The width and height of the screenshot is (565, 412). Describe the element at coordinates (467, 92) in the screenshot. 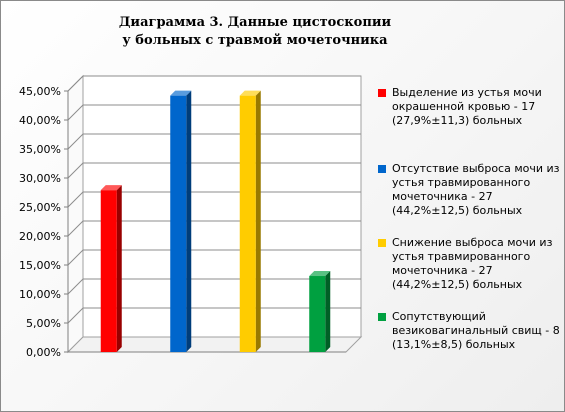

I see `legend-line: Выделение из устья мочи` at that location.